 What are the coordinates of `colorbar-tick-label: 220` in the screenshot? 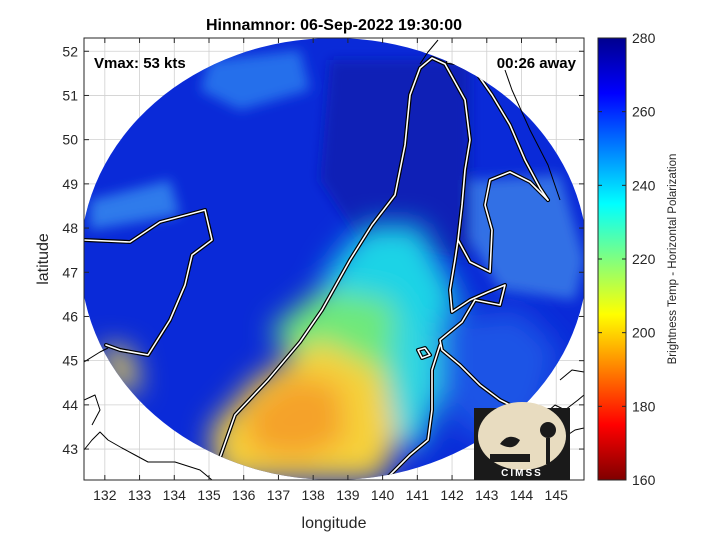 It's located at (644, 259).